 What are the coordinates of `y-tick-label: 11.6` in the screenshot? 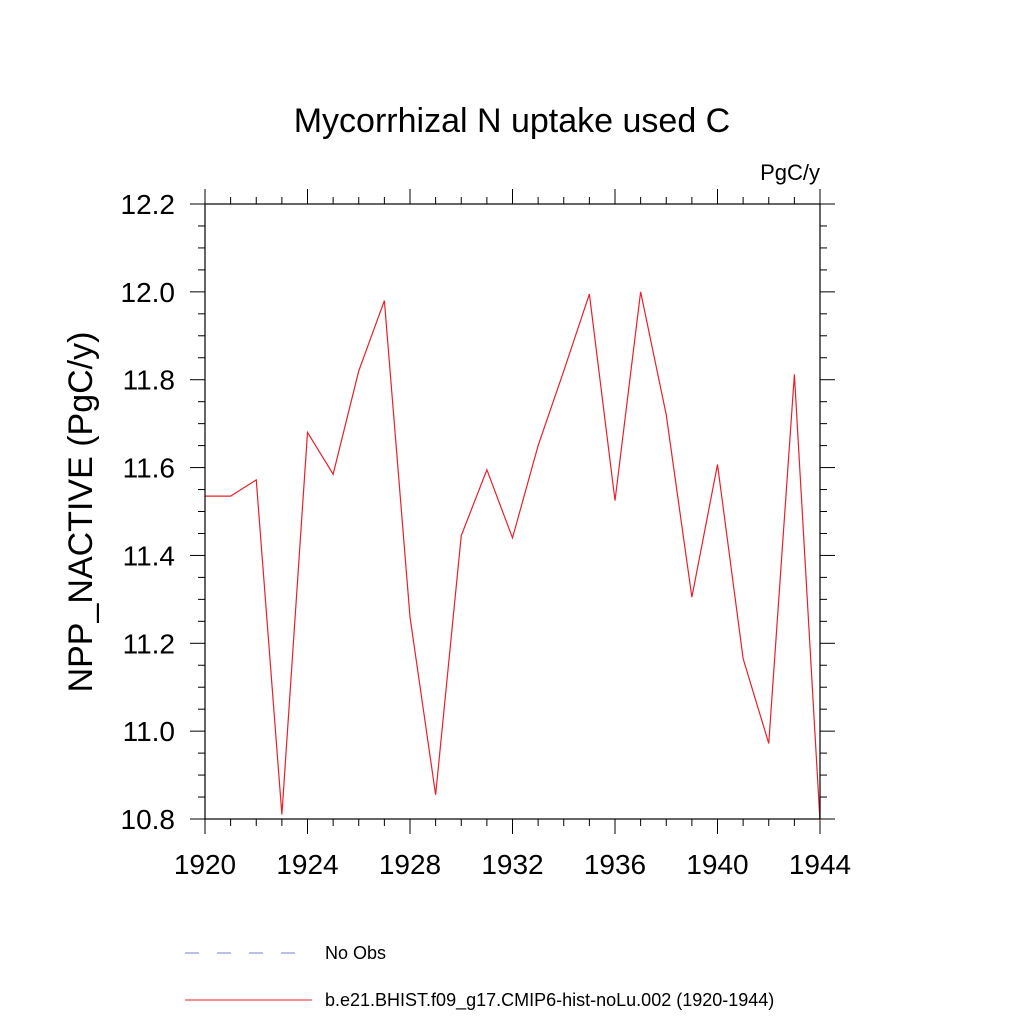 It's located at (149, 468).